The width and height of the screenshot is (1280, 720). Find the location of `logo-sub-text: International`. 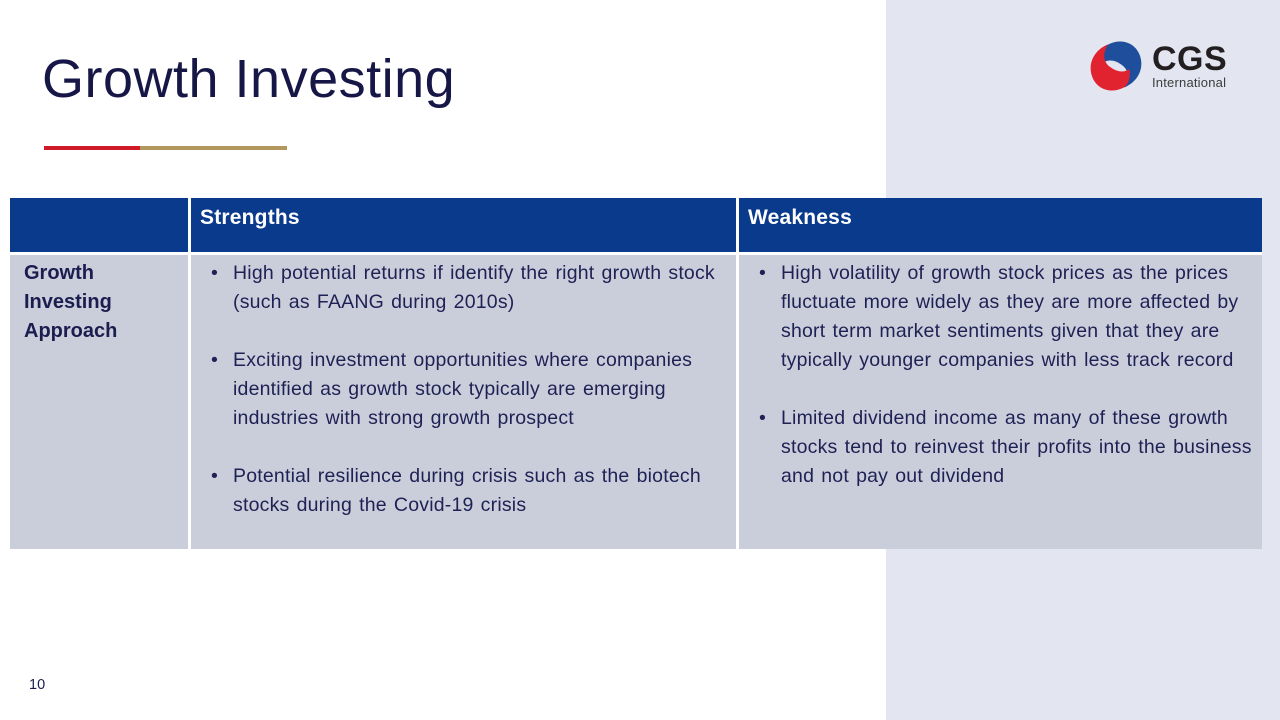

logo-sub-text: International is located at coordinates (1189, 82).